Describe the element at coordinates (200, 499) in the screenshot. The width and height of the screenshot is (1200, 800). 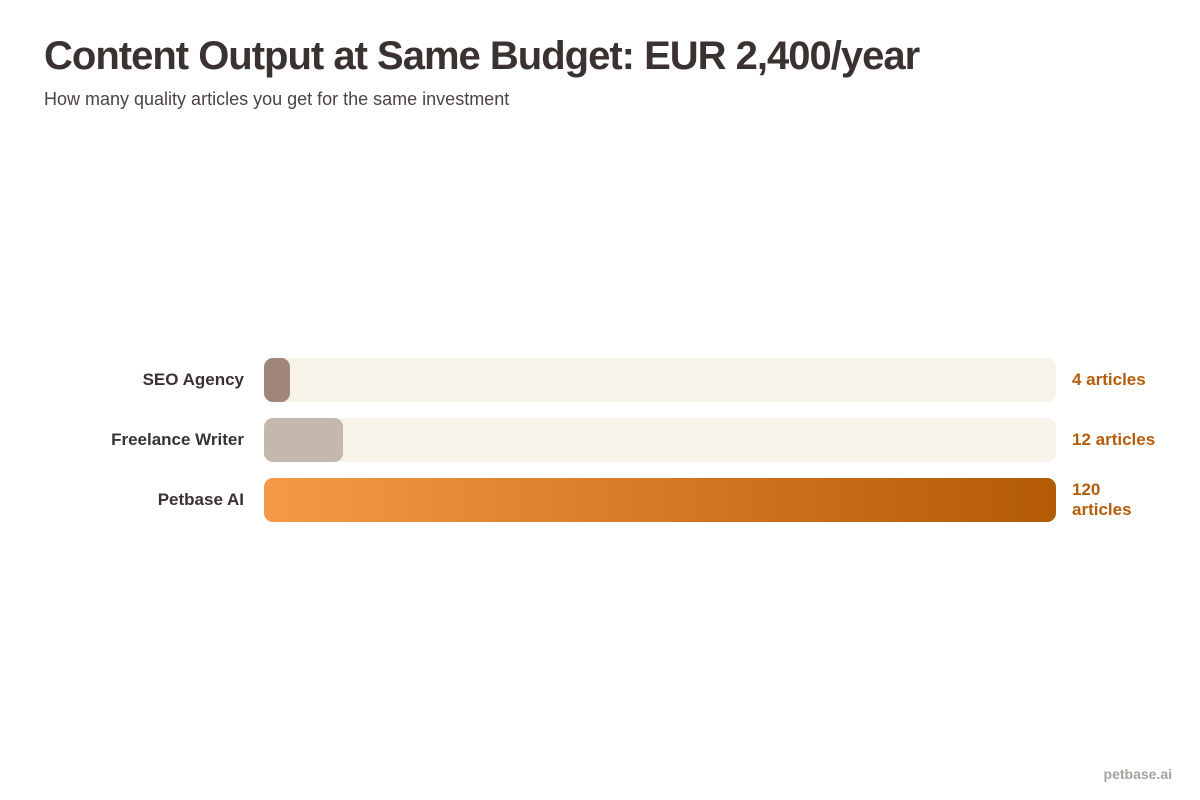
I see `category-label: Petbase AI` at that location.